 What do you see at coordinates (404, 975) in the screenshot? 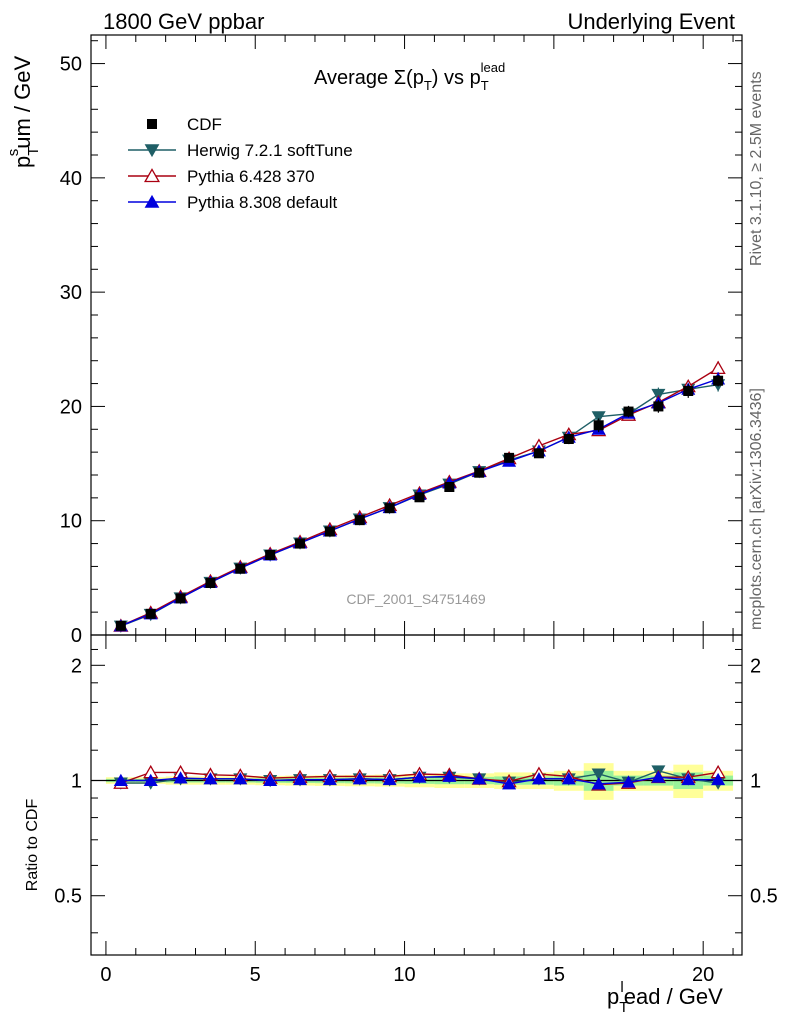
I see `x-tick-label: 10` at bounding box center [404, 975].